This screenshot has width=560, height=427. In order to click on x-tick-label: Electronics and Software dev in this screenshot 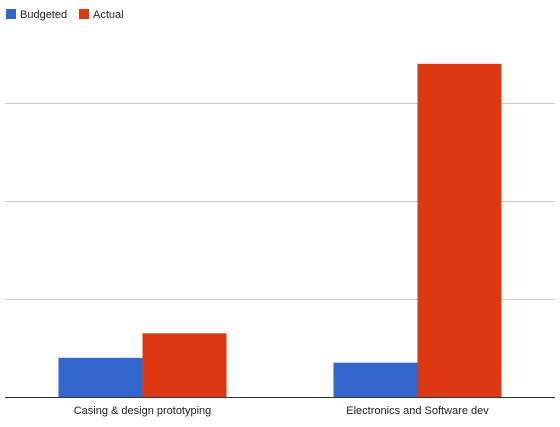, I will do `click(417, 411)`.